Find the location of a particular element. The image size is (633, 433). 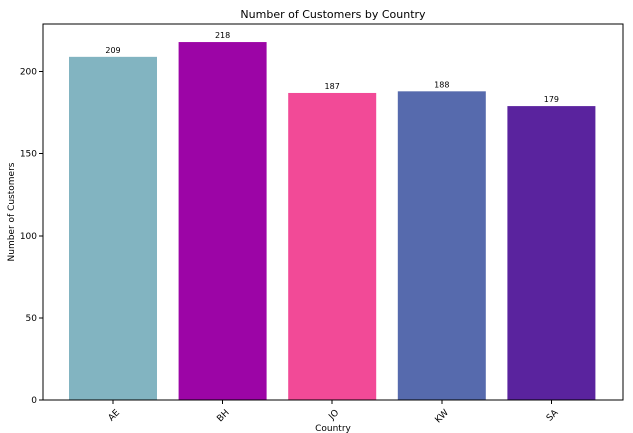

bar-sa is located at coordinates (551, 253).